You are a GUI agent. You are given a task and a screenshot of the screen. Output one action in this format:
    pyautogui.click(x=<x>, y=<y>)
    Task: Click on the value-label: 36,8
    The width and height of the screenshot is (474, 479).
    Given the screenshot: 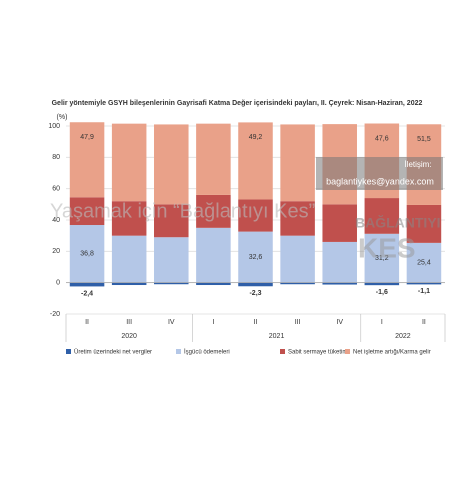 What is the action you would take?
    pyautogui.click(x=87, y=254)
    